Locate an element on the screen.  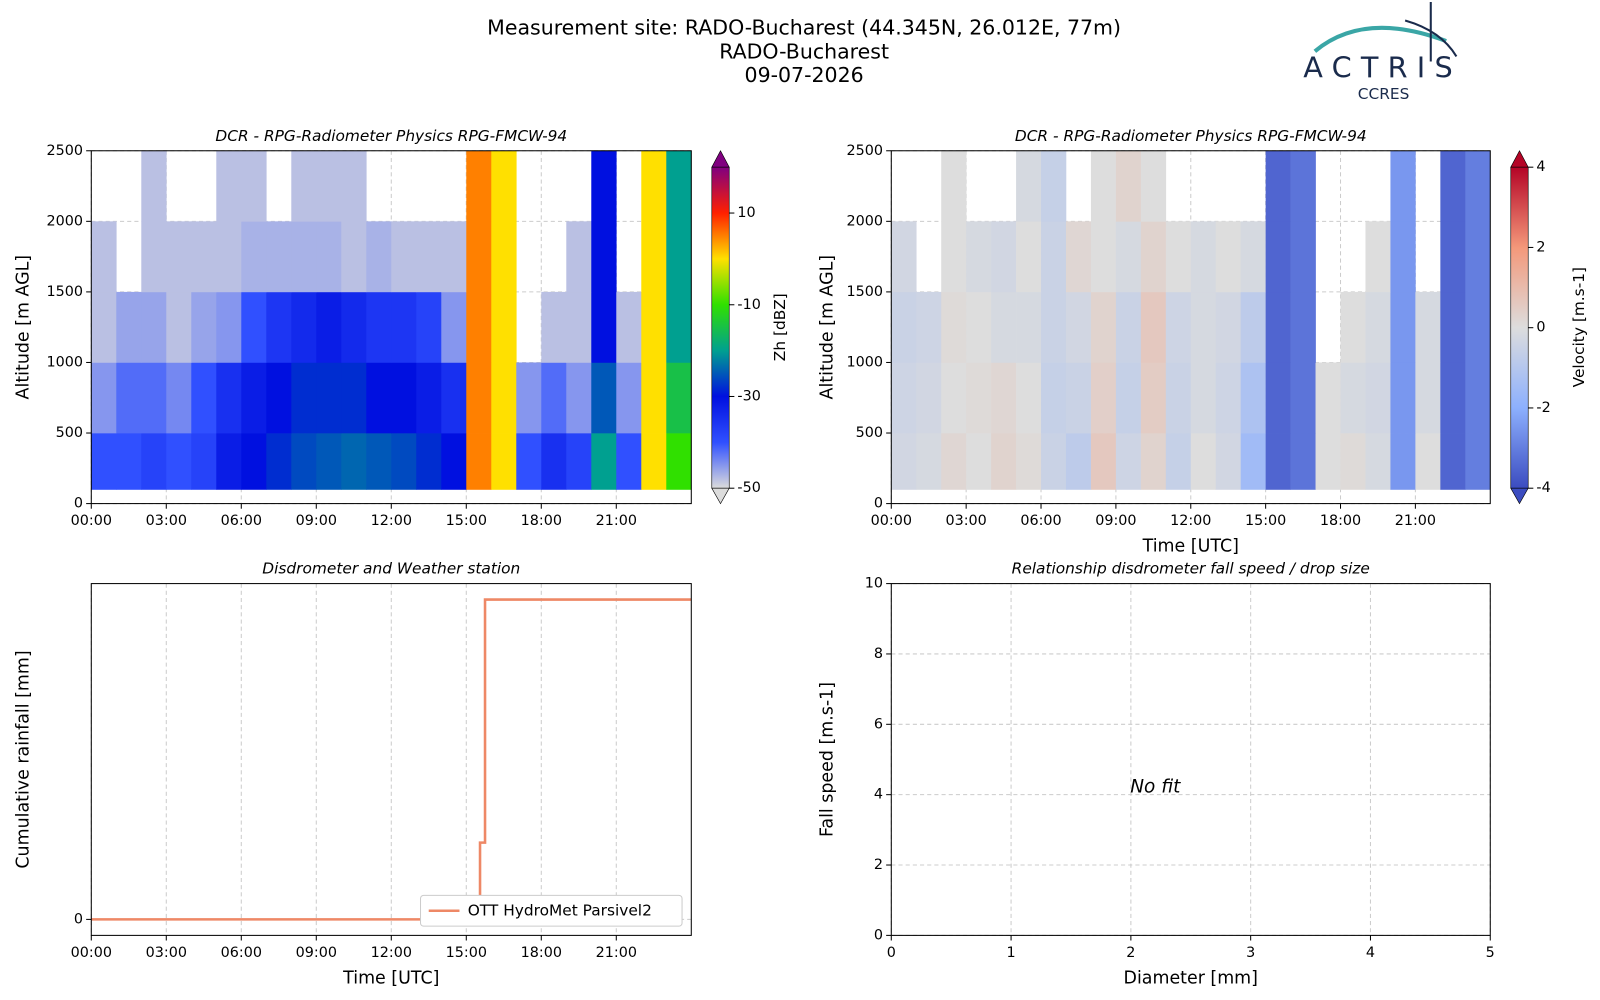
x-tick-label: 0 is located at coordinates (891, 953).